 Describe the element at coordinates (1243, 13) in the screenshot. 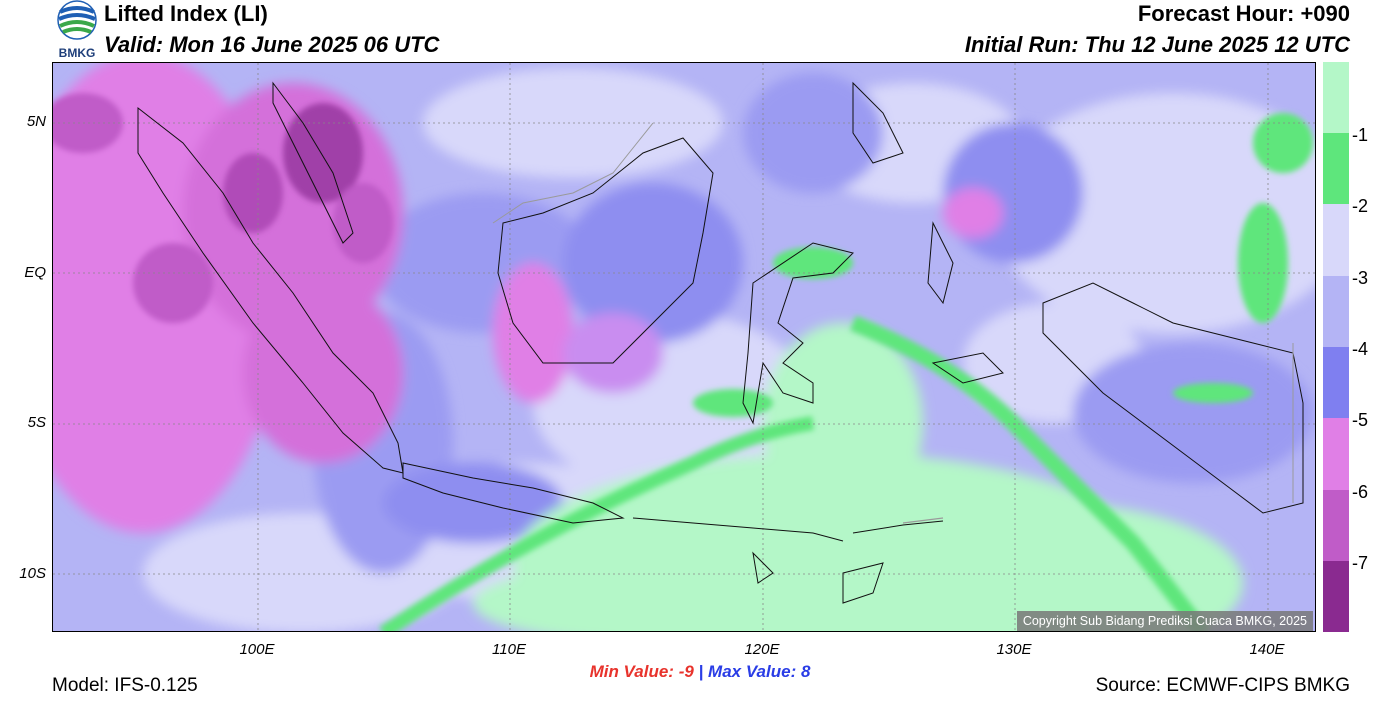

I see `forecast-hour: Forecast Hour: +090` at that location.